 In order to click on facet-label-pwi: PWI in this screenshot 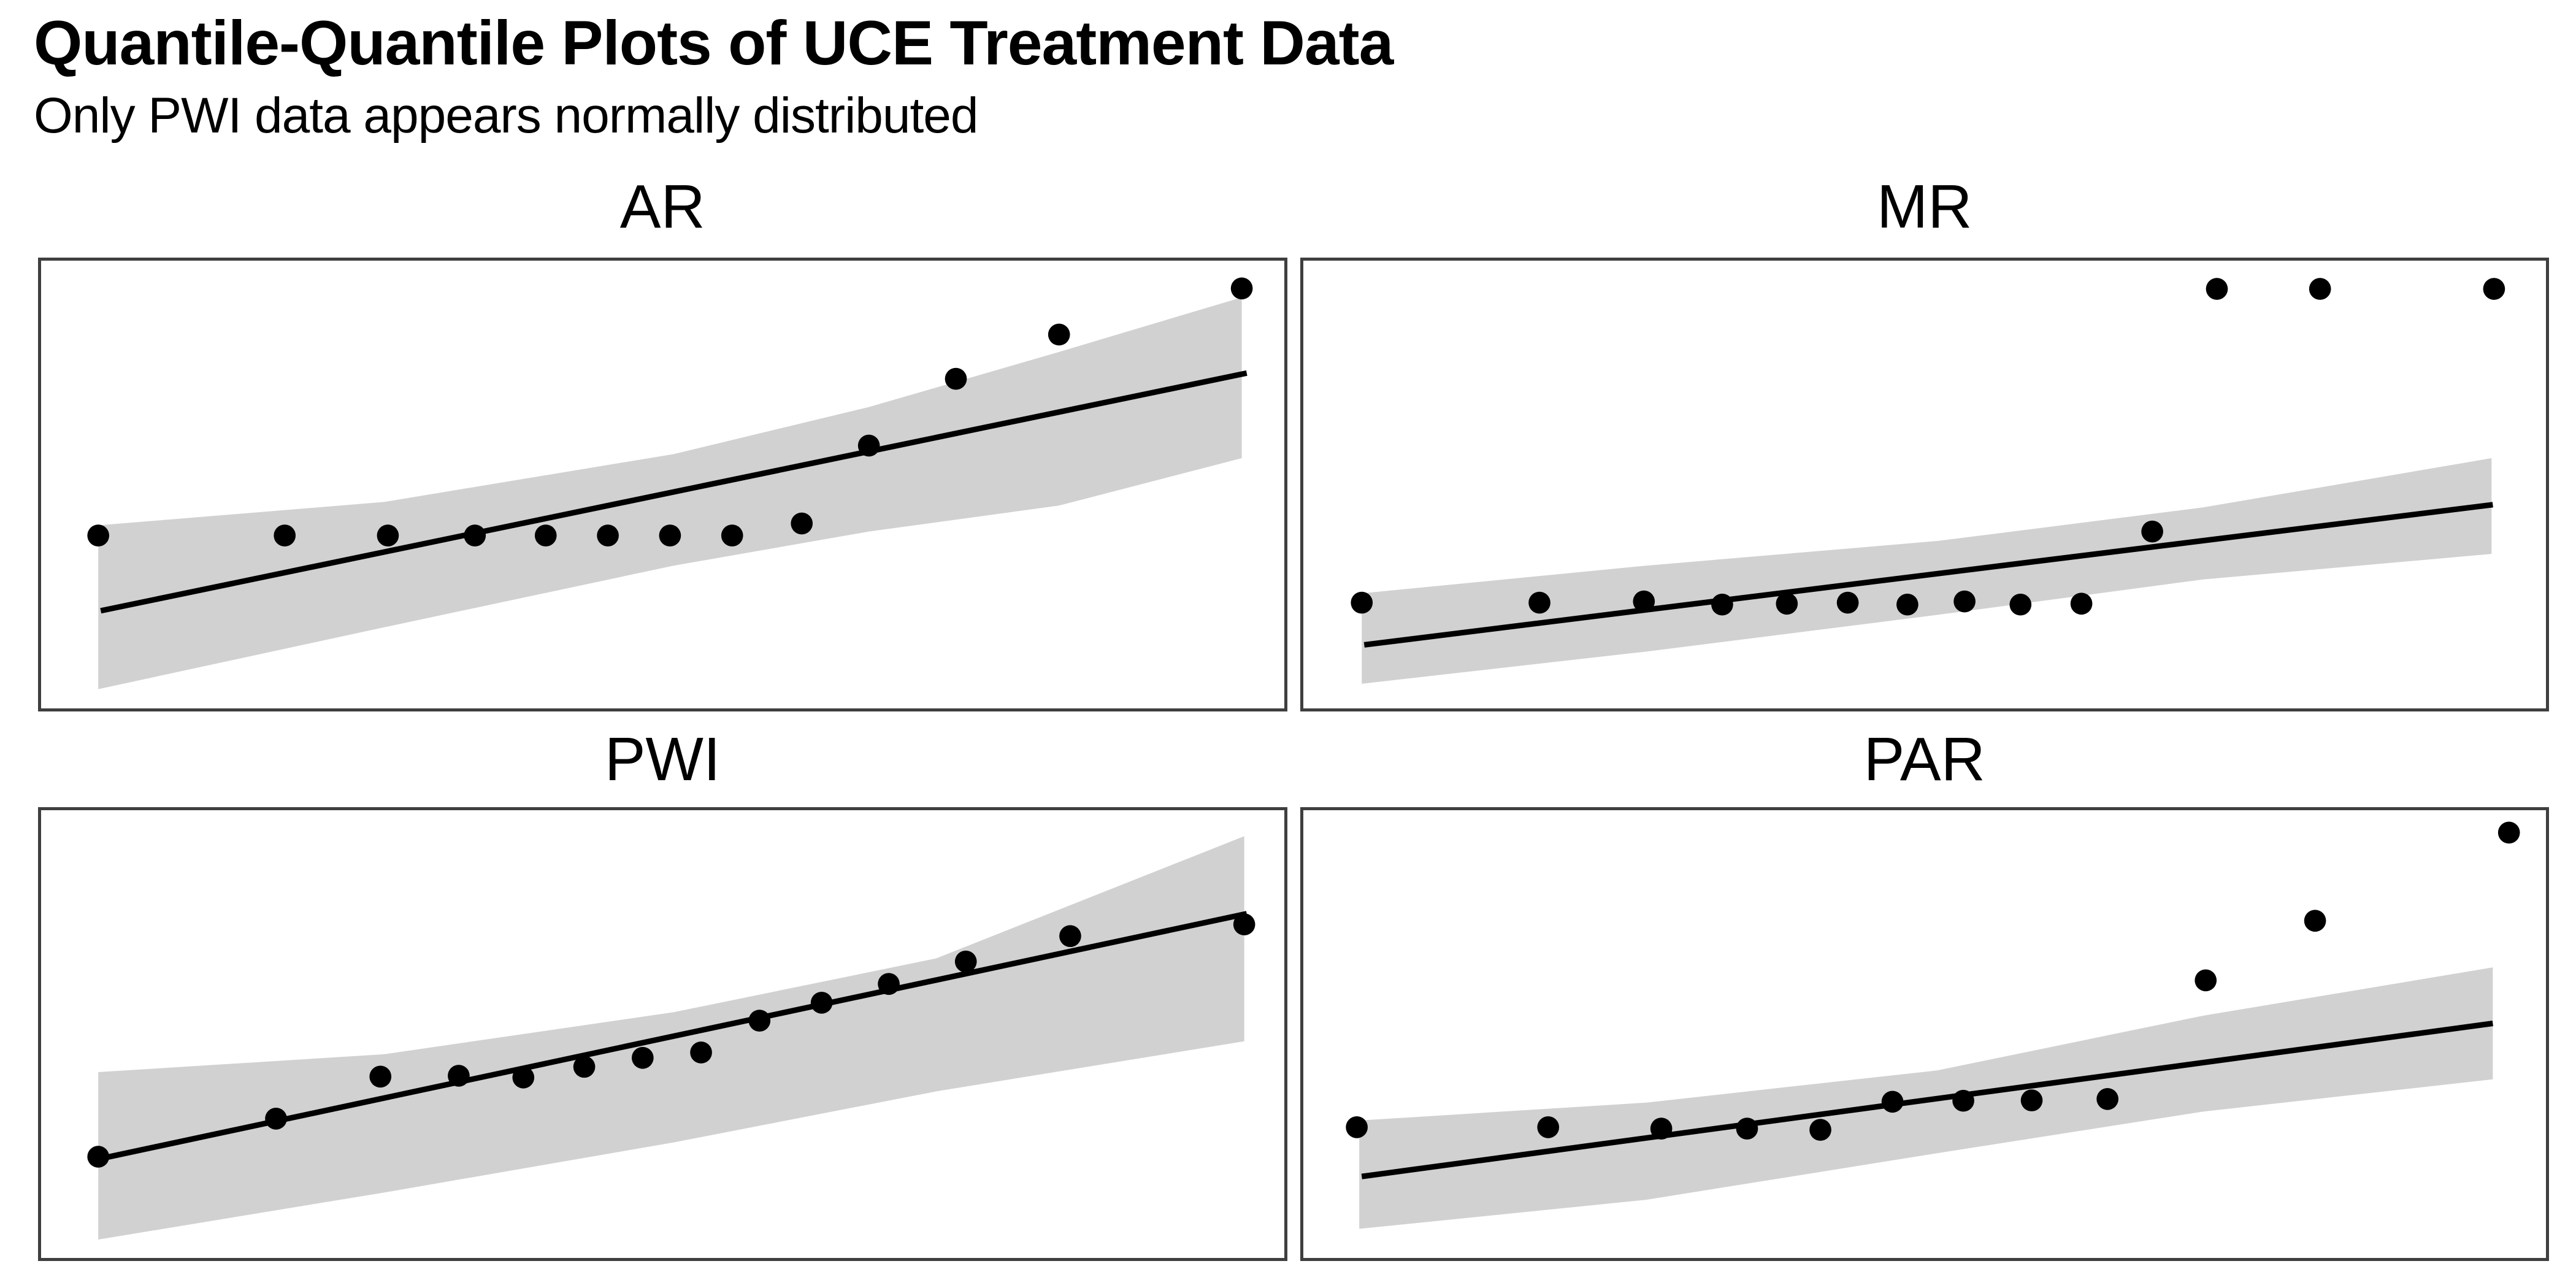, I will do `click(662, 759)`.